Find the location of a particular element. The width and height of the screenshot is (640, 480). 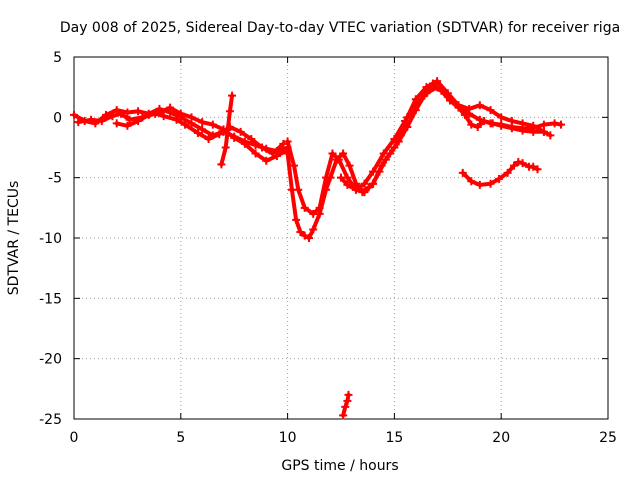

y-tick-label: 5 is located at coordinates (57, 58).